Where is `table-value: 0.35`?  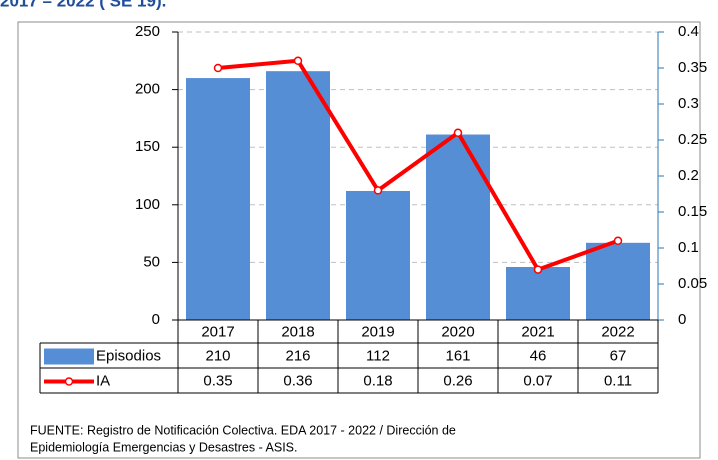
table-value: 0.35 is located at coordinates (217, 380).